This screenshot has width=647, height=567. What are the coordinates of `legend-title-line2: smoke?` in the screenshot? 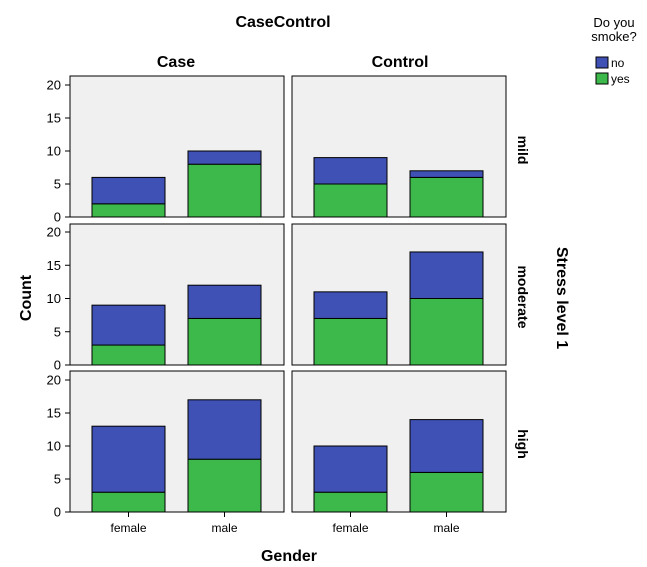 It's located at (614, 36).